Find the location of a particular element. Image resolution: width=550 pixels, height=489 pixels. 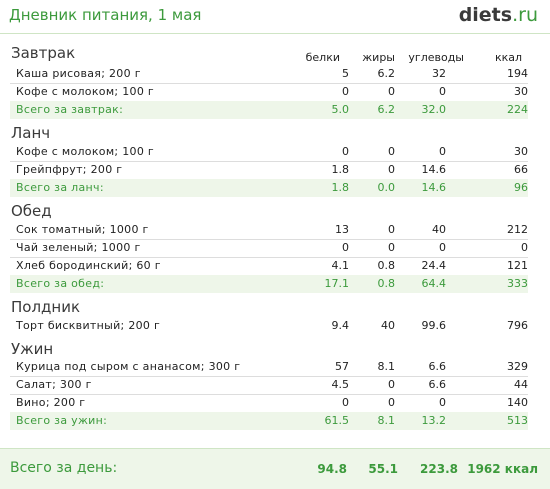

logo-main: diets is located at coordinates (485, 15).